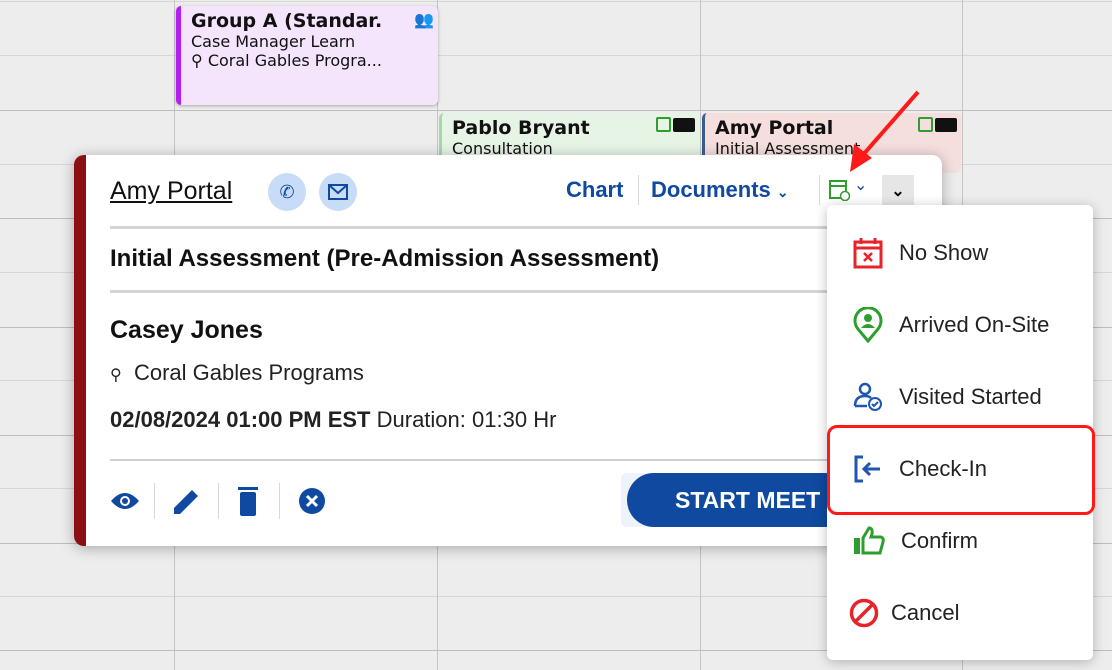 The image size is (1112, 670). I want to click on appointment-datetime: 02/08/2024 01:00 PM EST, so click(240, 419).